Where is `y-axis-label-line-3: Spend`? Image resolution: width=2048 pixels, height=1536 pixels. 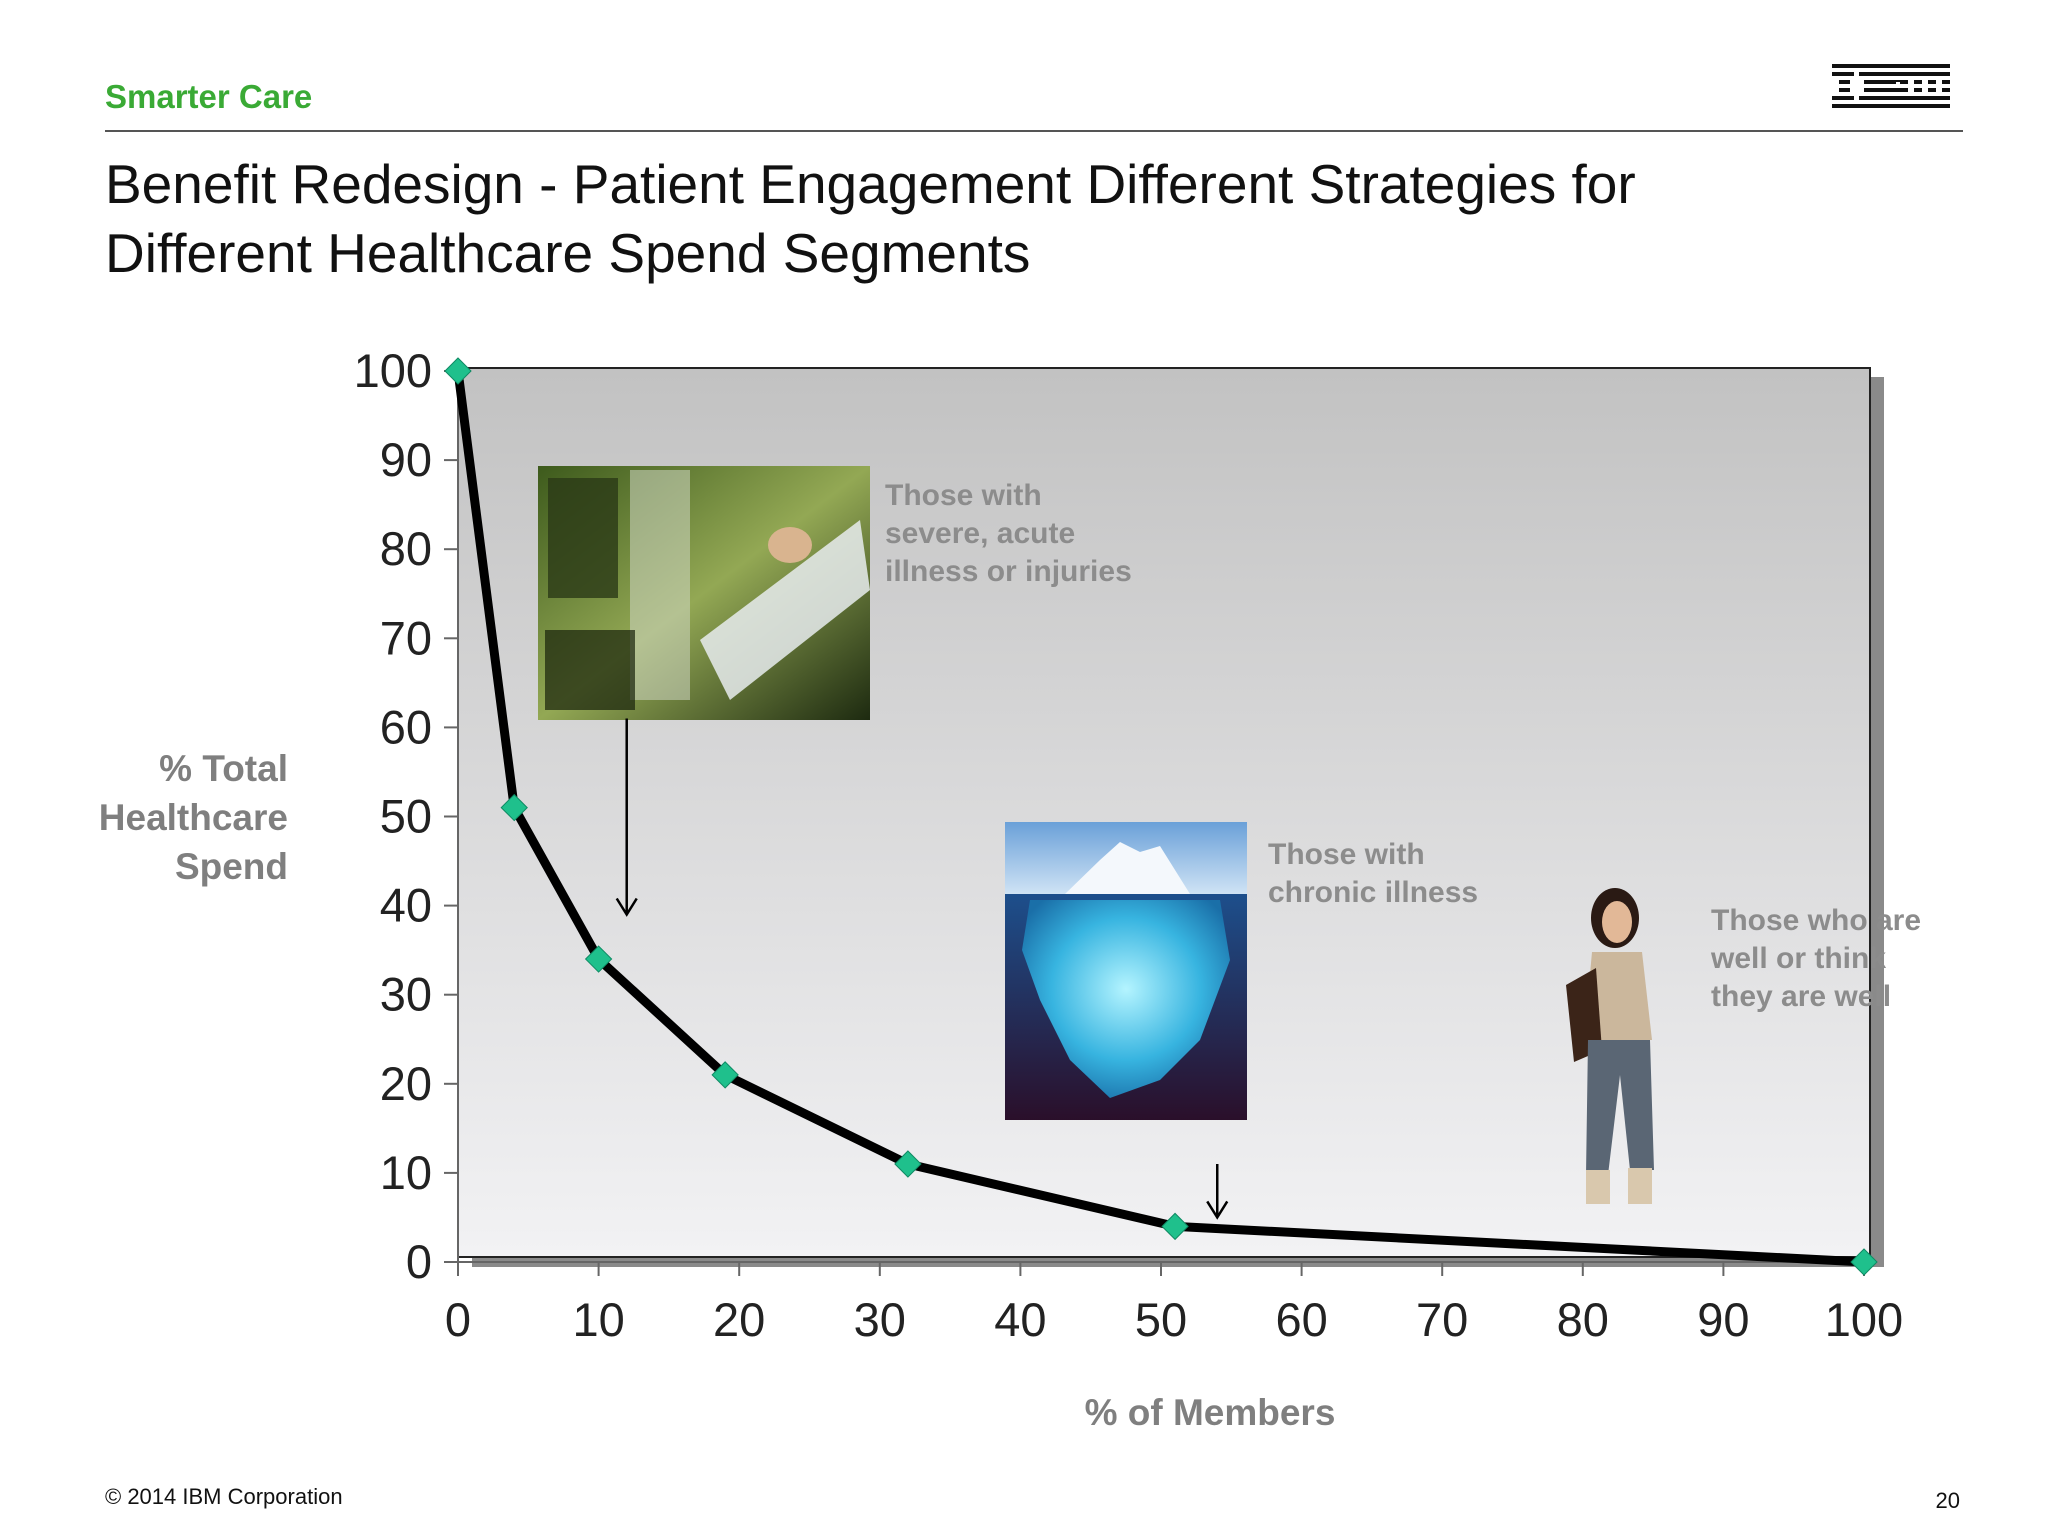 y-axis-label-line-3: Spend is located at coordinates (231, 866).